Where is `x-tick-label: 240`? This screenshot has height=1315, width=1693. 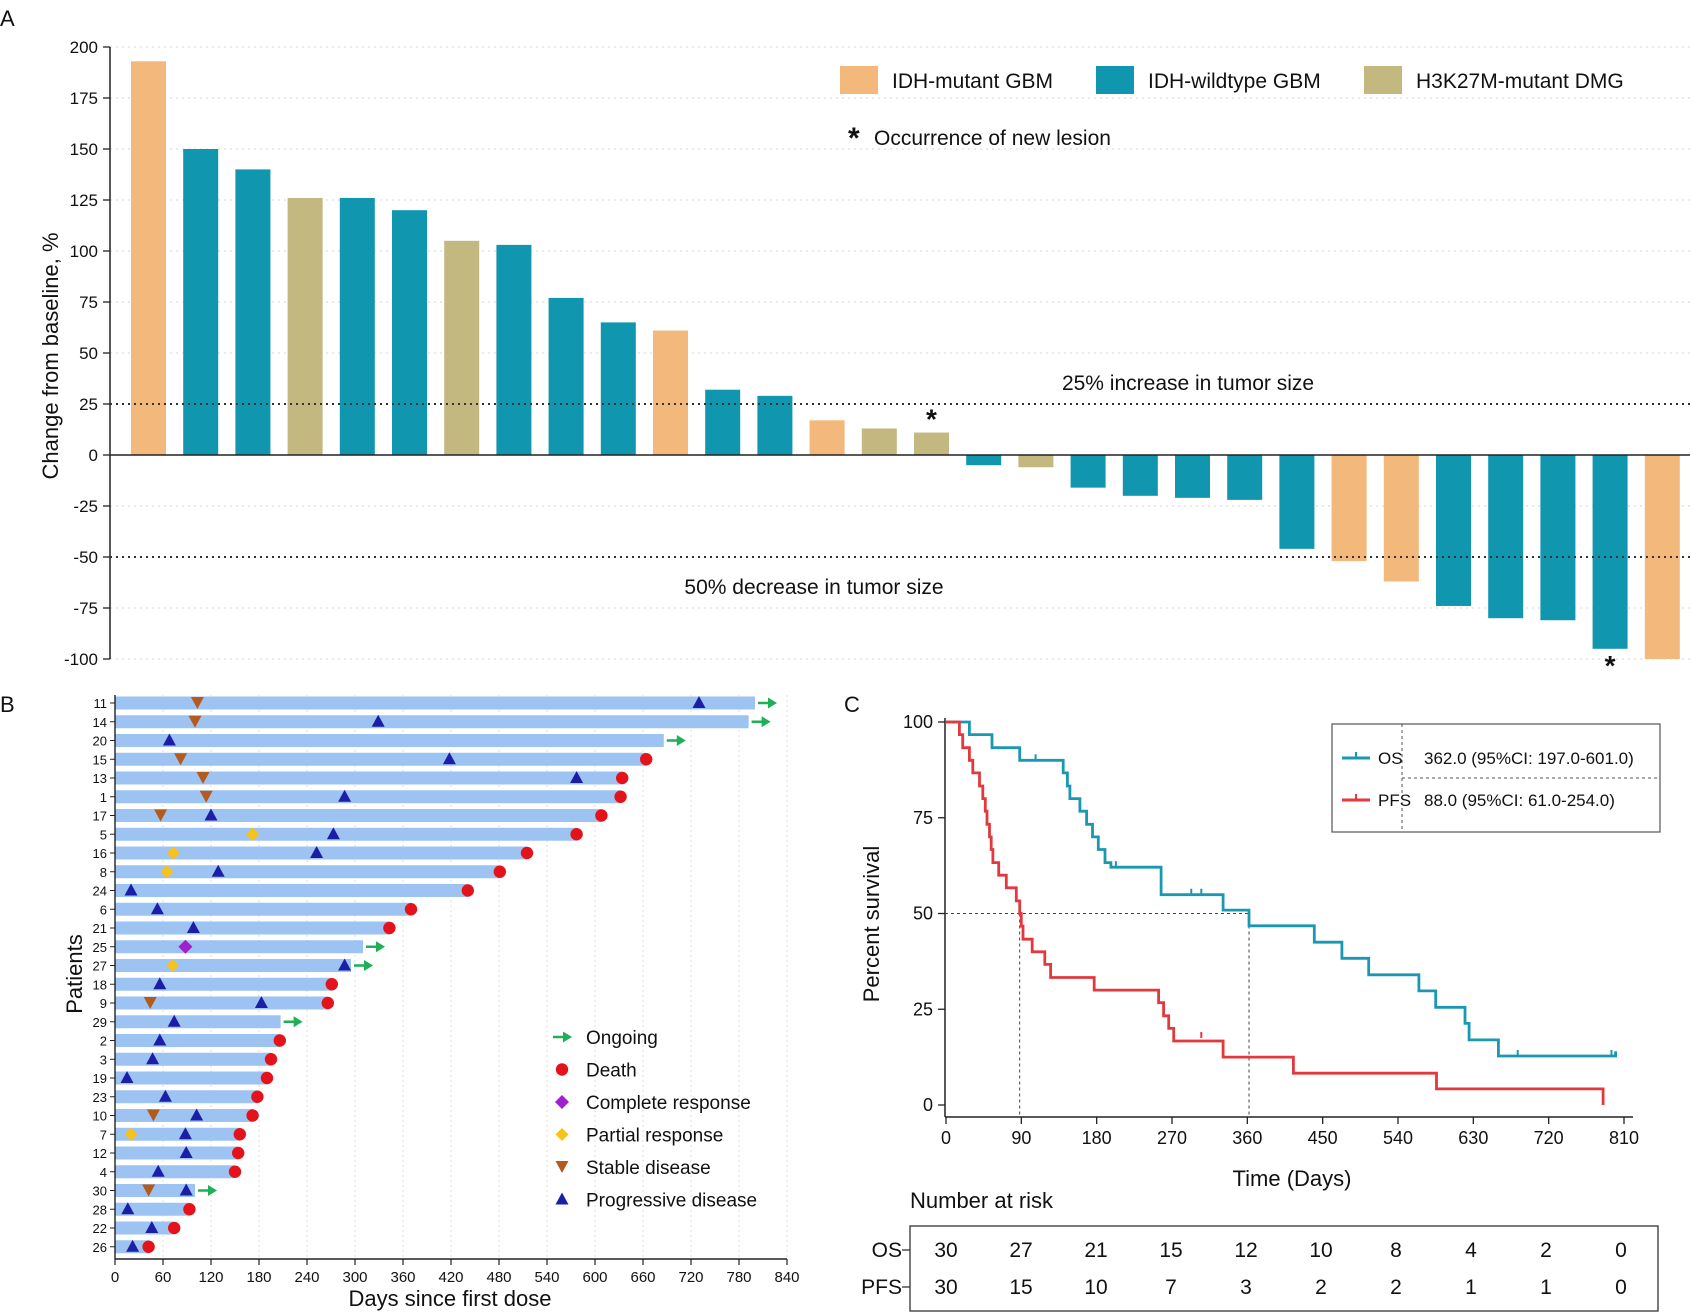 x-tick-label: 240 is located at coordinates (306, 1277).